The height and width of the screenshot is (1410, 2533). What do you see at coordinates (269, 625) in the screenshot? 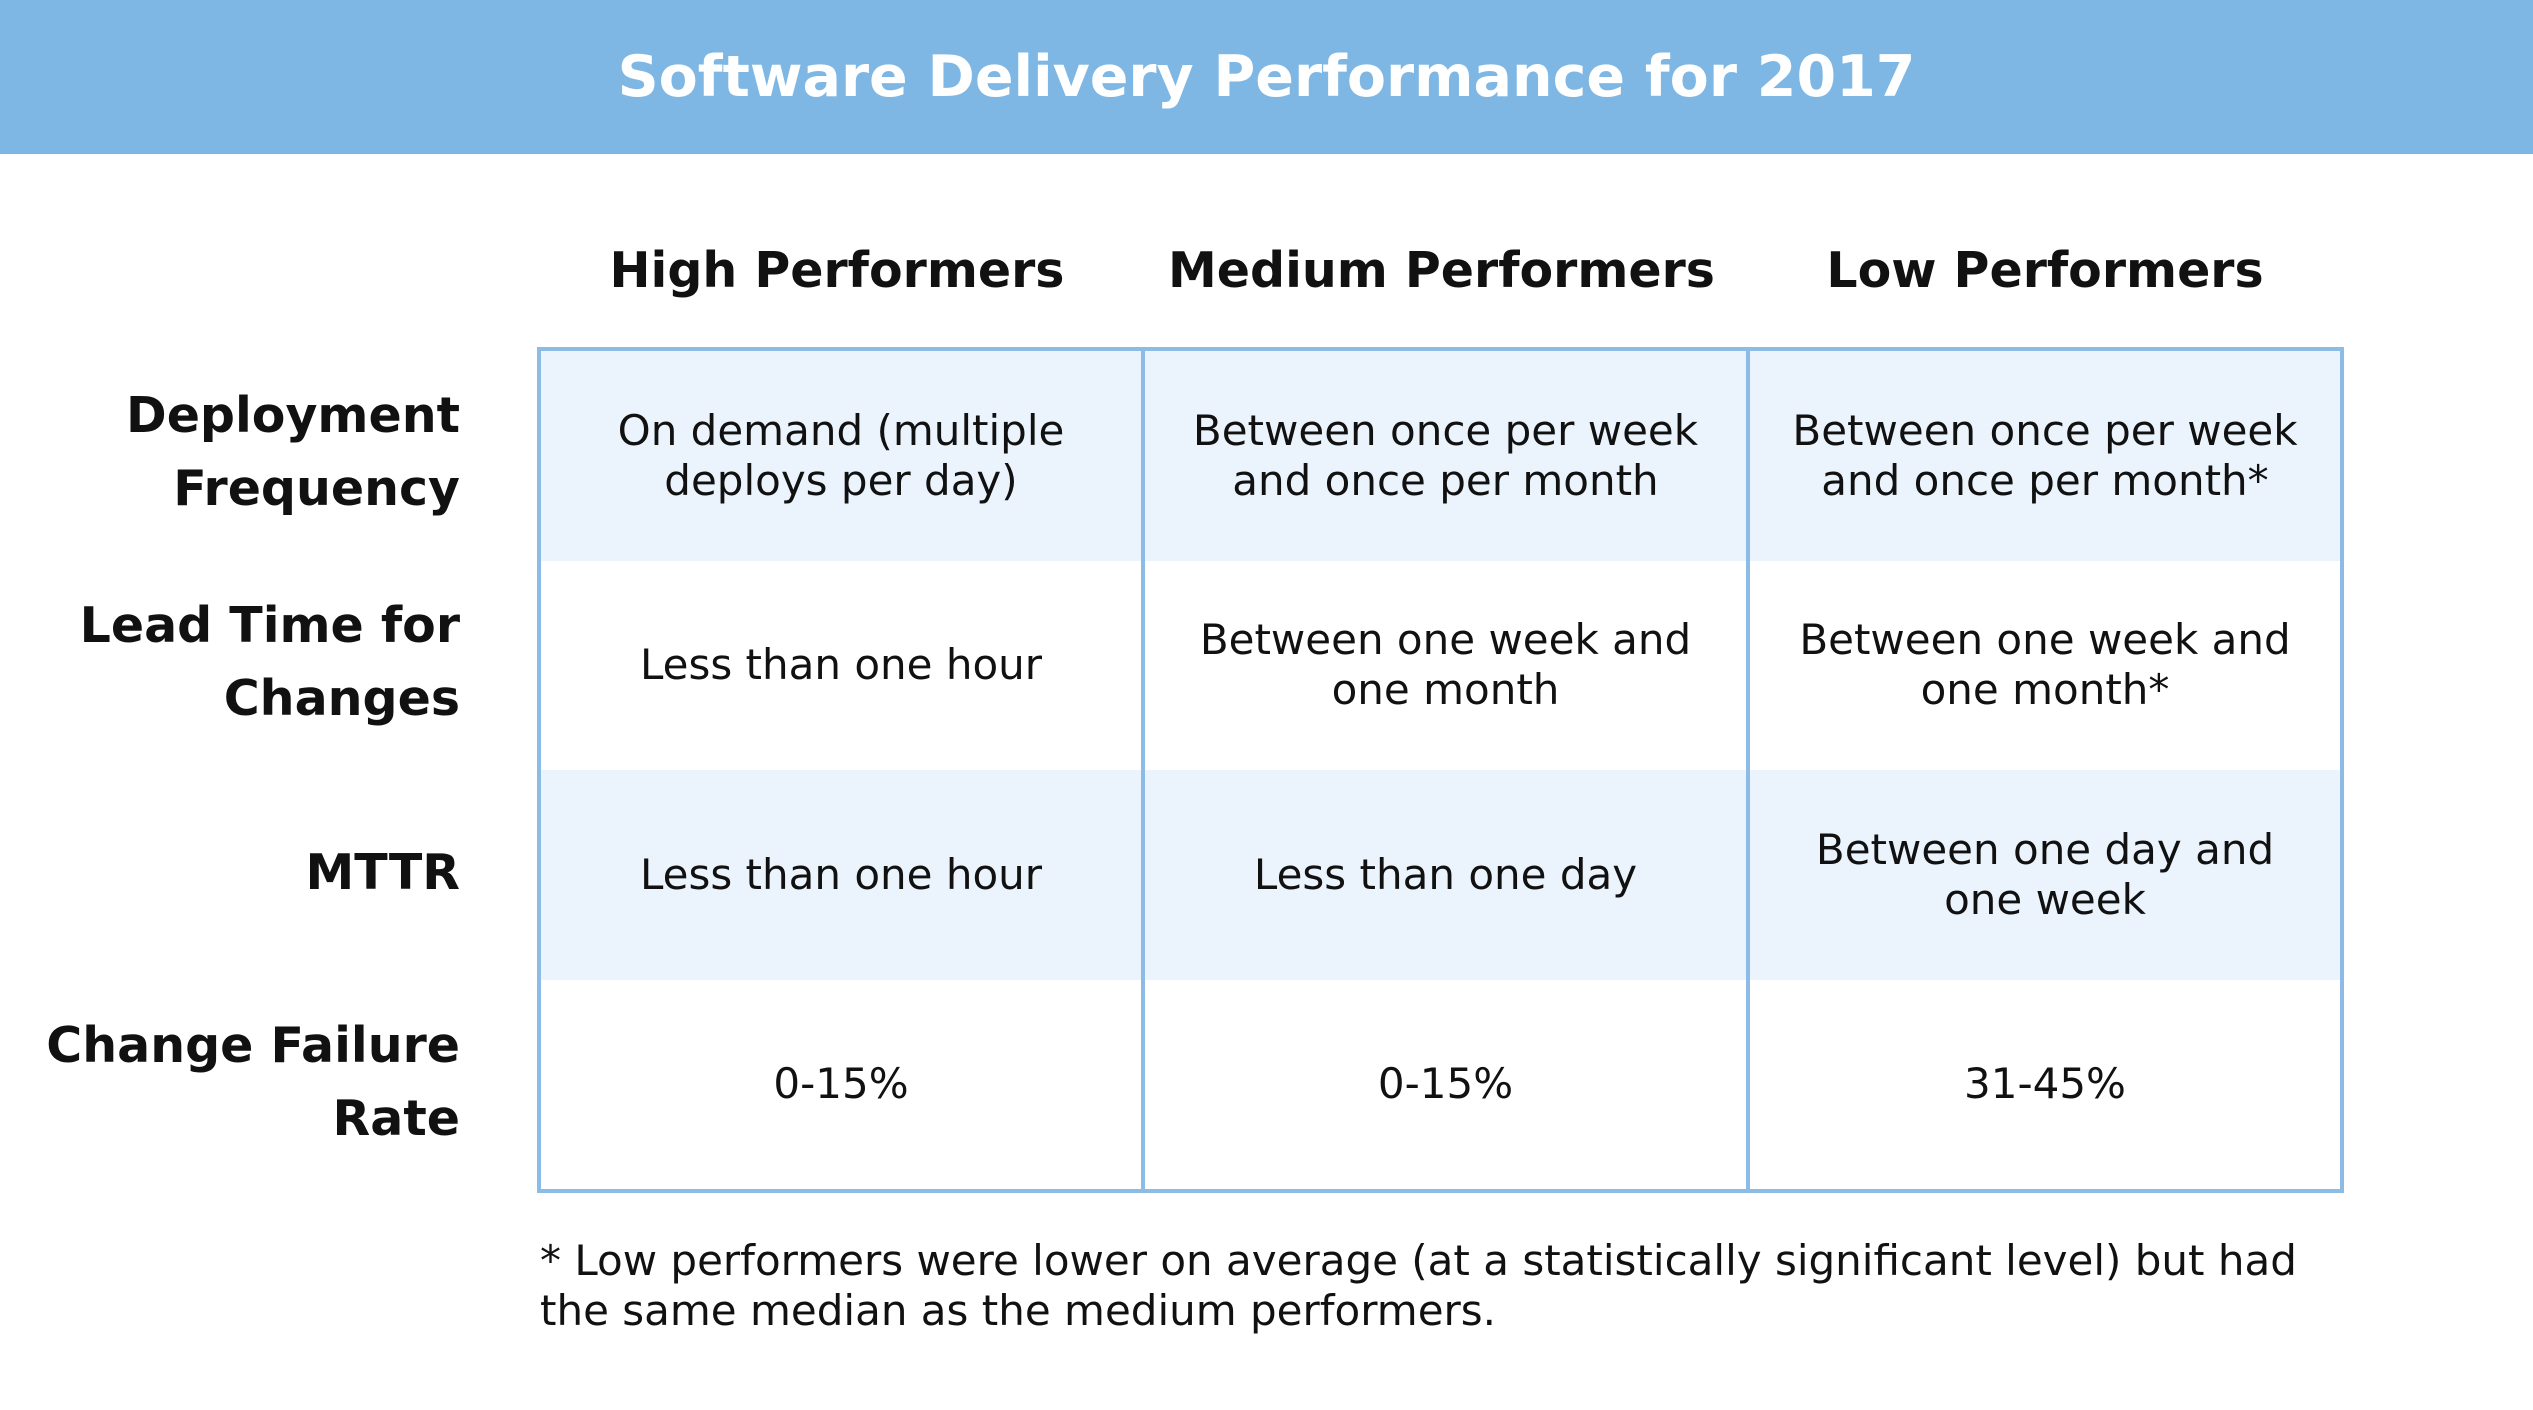
I see `row-label-line: Lead Time for` at bounding box center [269, 625].